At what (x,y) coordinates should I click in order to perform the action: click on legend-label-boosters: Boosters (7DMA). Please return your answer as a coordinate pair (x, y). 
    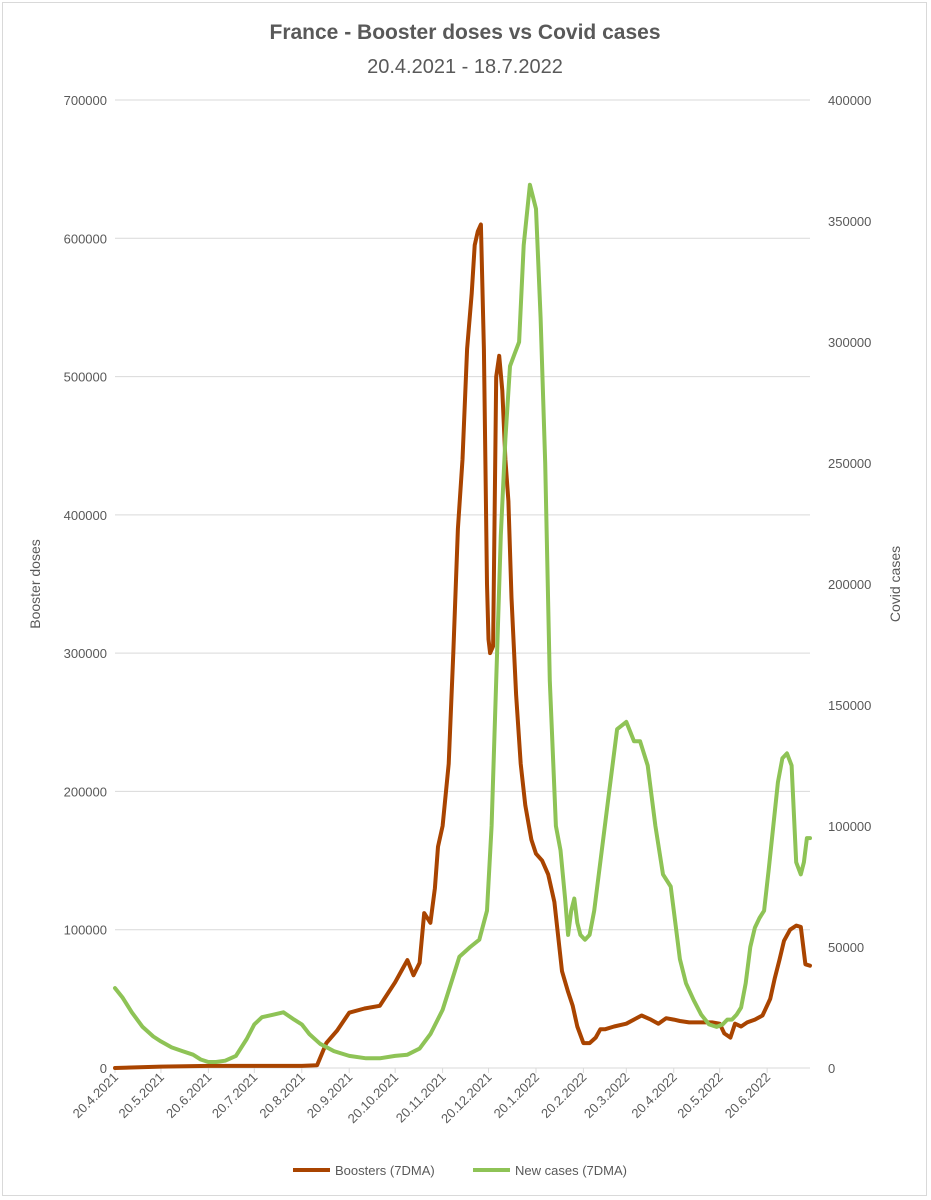
    Looking at the image, I should click on (385, 1170).